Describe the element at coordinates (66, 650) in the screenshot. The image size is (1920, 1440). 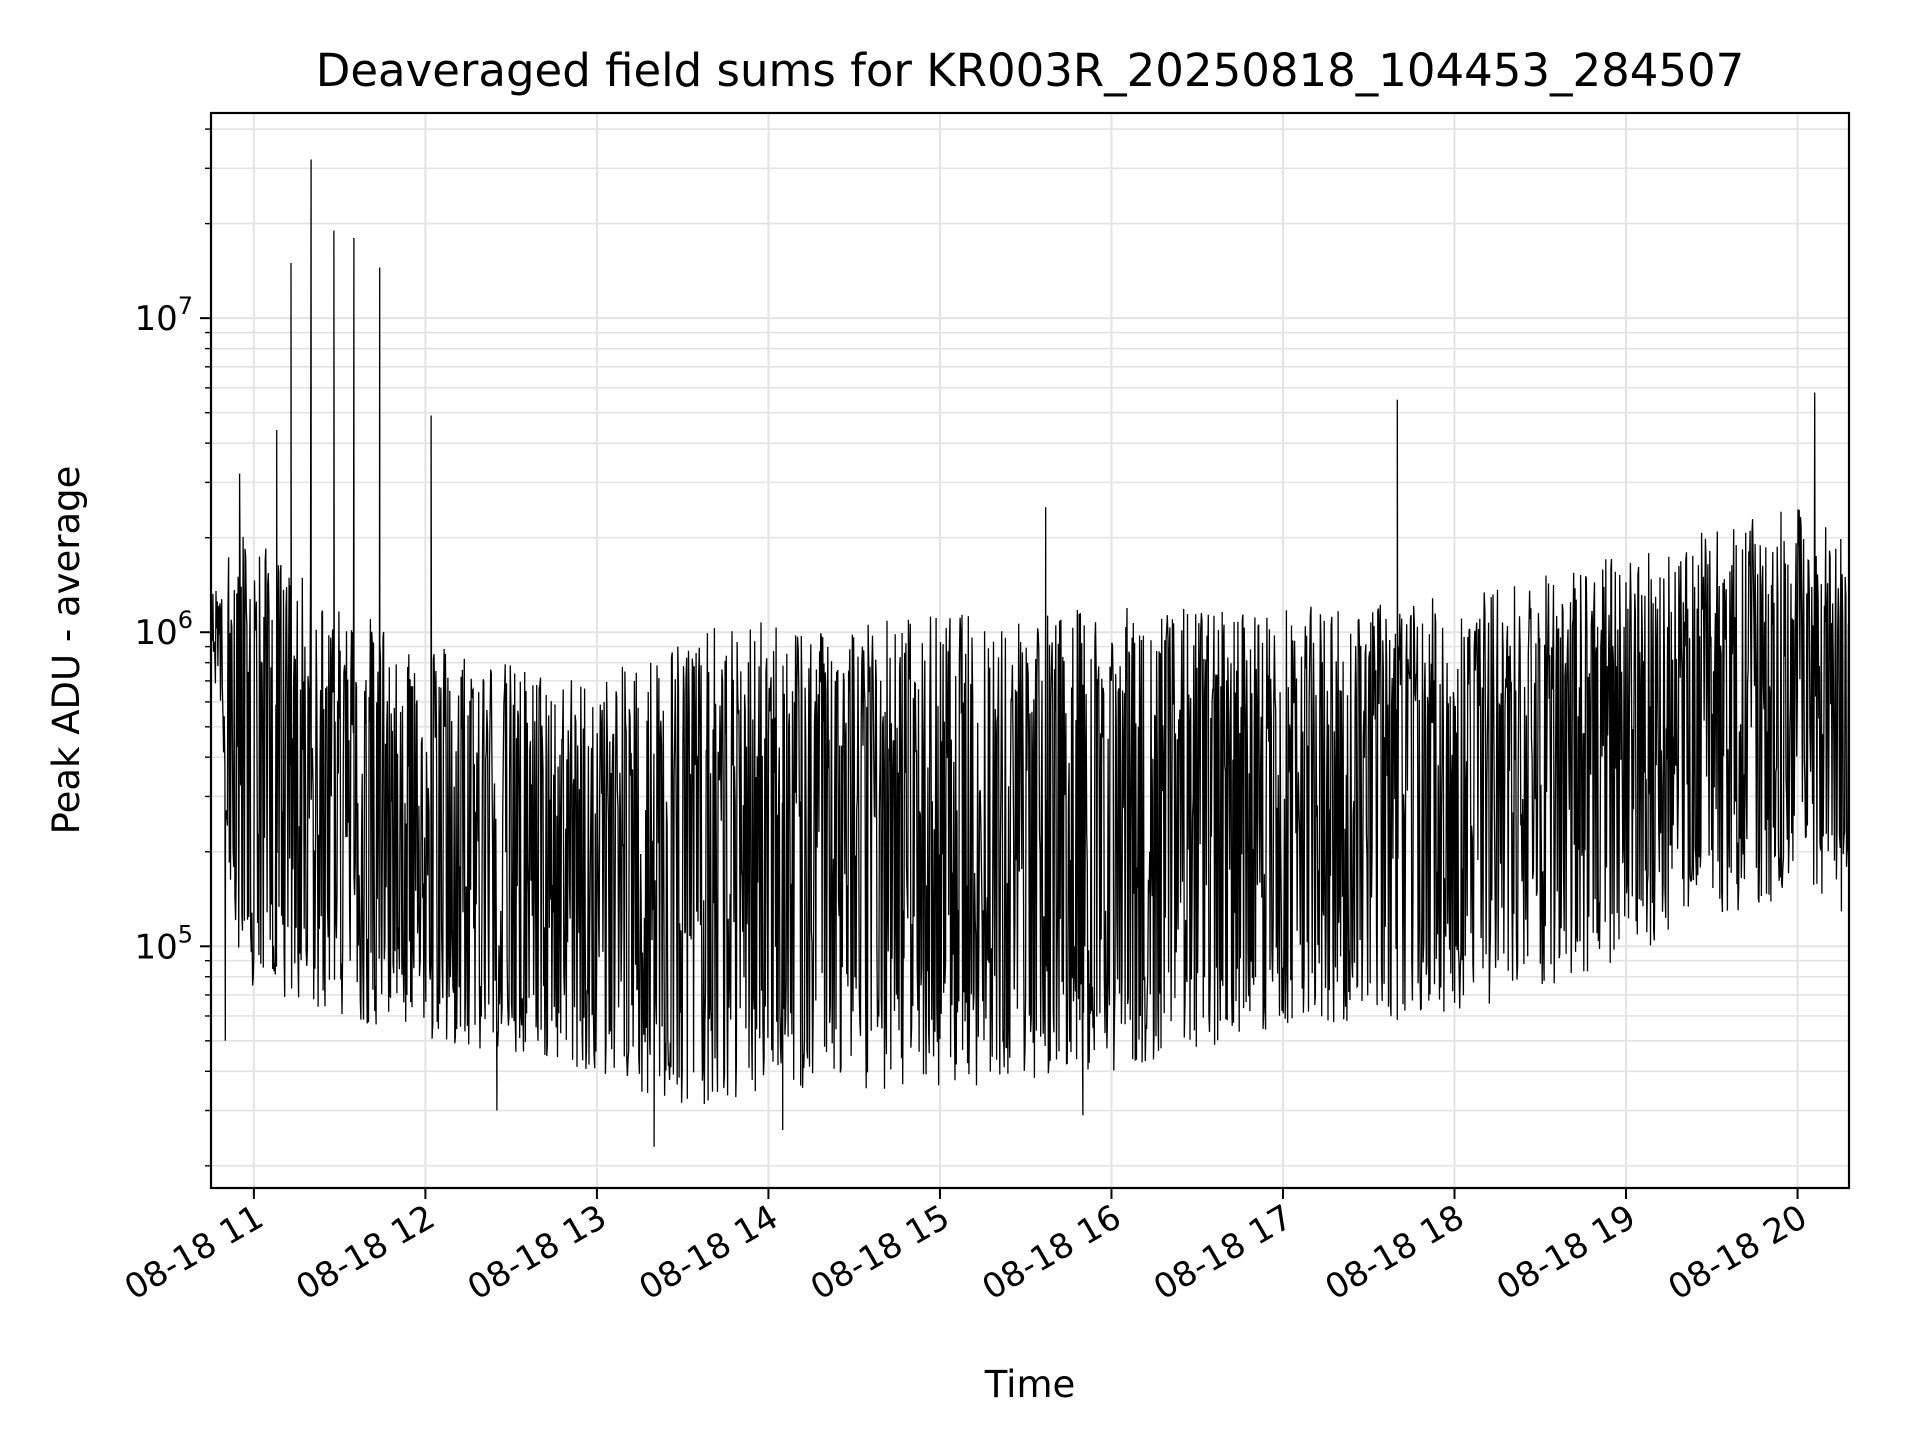
I see `y-axis-label: Peak ADU - average` at that location.